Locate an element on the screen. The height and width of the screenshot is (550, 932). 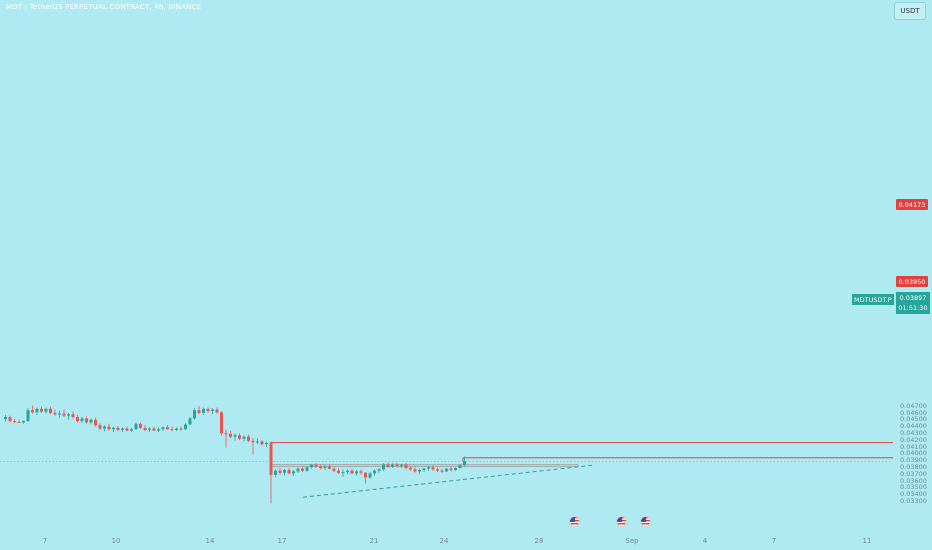
y-tick-label: 0.04500 is located at coordinates (913, 419).